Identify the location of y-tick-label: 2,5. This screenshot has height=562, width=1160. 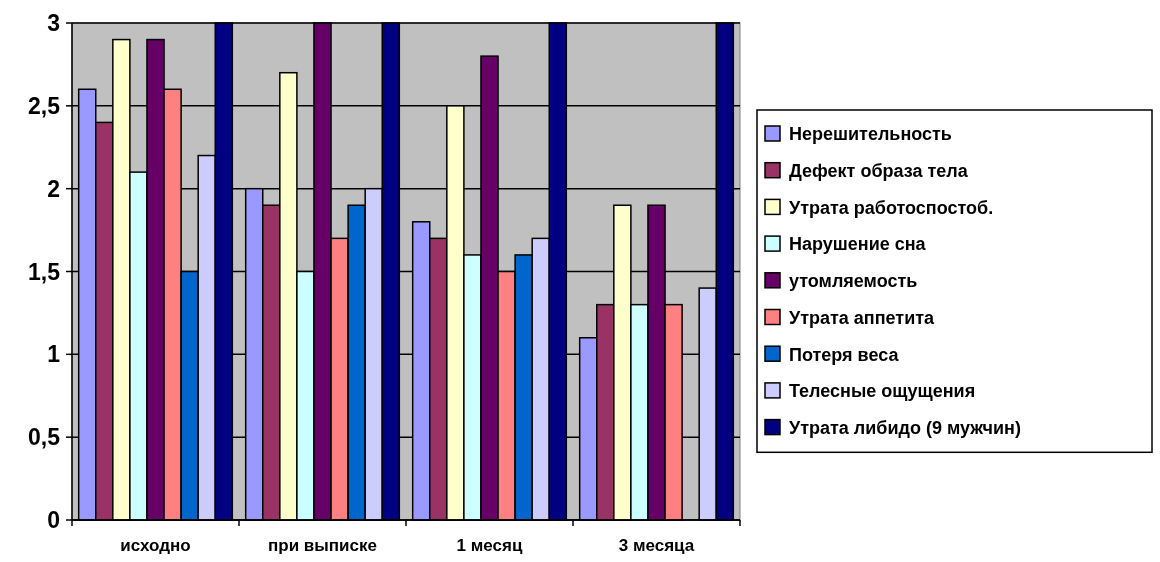
(44, 105).